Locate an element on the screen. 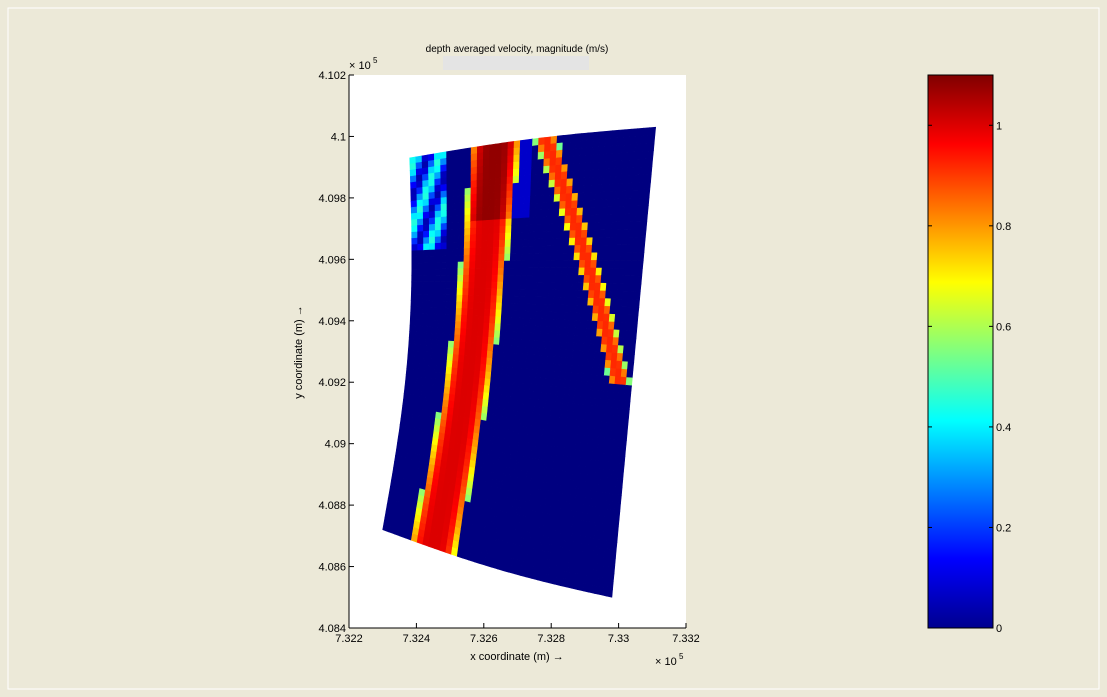 The height and width of the screenshot is (697, 1107). svg-text: × 10 is located at coordinates (360, 66).